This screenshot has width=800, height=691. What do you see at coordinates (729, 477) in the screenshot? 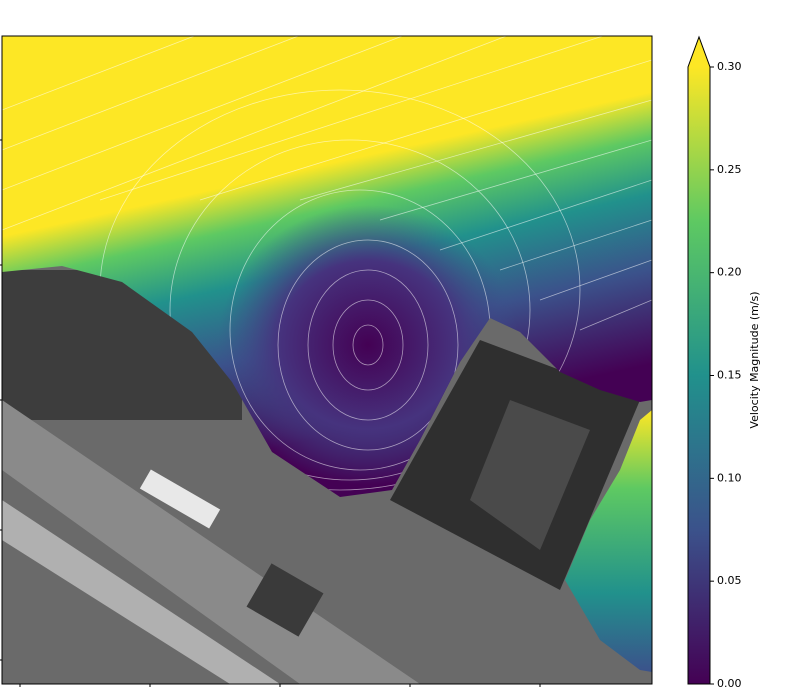
I see `colorbar-tick-label: 0.10` at bounding box center [729, 477].